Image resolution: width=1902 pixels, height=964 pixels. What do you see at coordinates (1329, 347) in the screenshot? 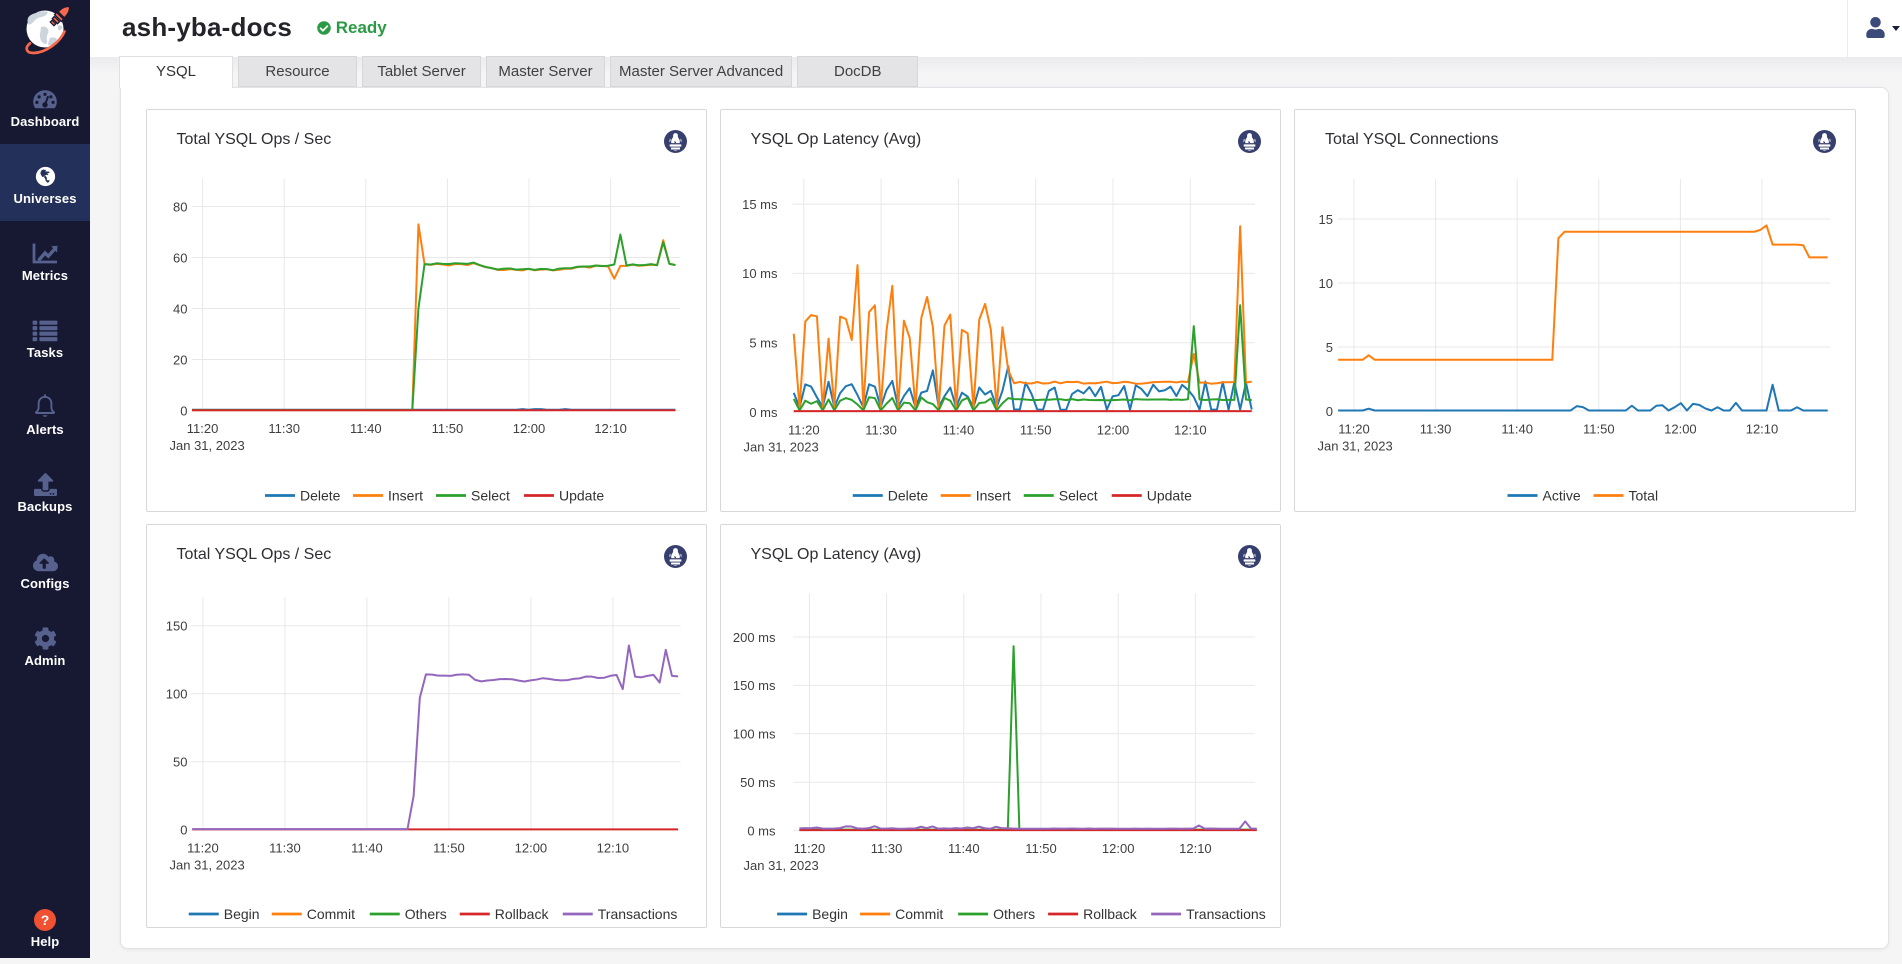
I see `svg-text: 5` at bounding box center [1329, 347].